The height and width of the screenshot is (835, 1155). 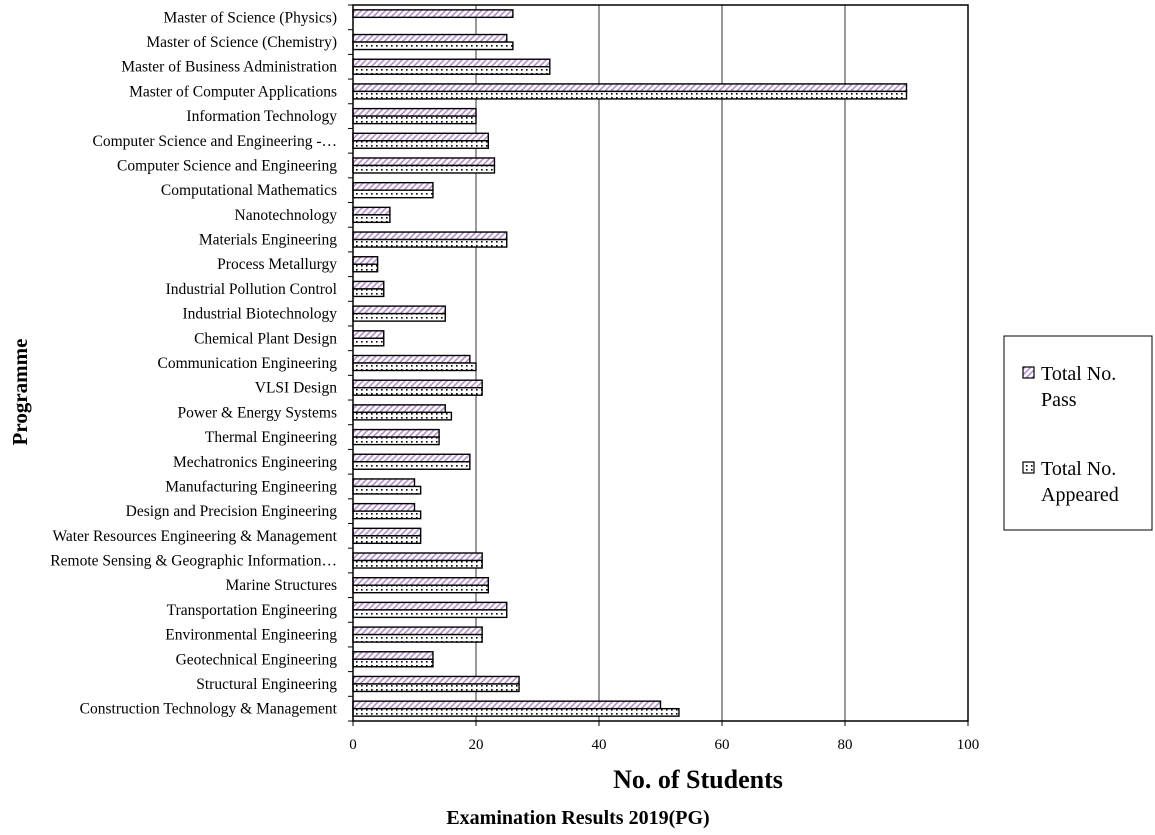 What do you see at coordinates (476, 745) in the screenshot?
I see `x-tick-label: 20` at bounding box center [476, 745].